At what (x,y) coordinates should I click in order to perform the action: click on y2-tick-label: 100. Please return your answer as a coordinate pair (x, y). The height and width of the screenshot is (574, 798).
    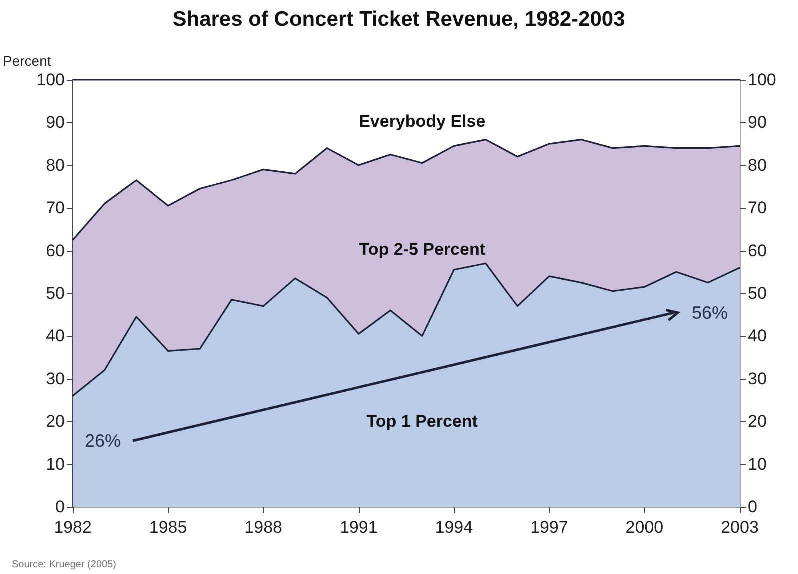
    Looking at the image, I should click on (762, 80).